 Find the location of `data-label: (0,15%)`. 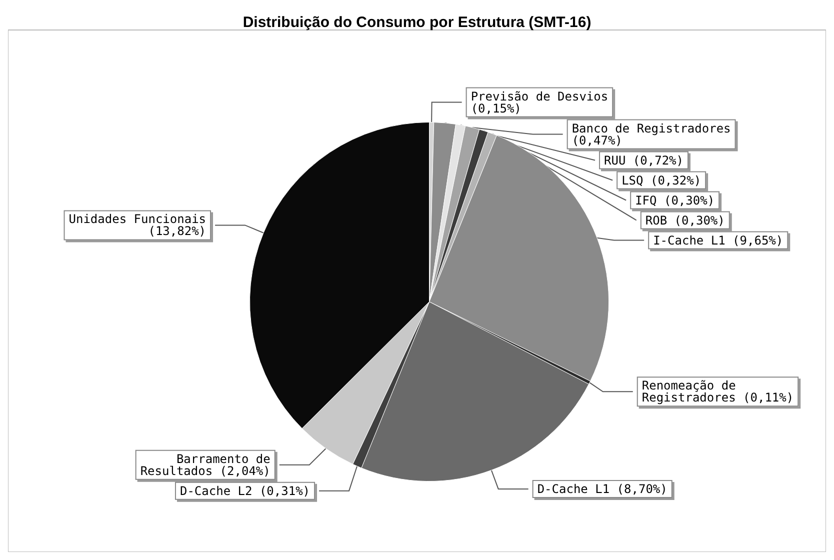

data-label: (0,15%) is located at coordinates (496, 108).